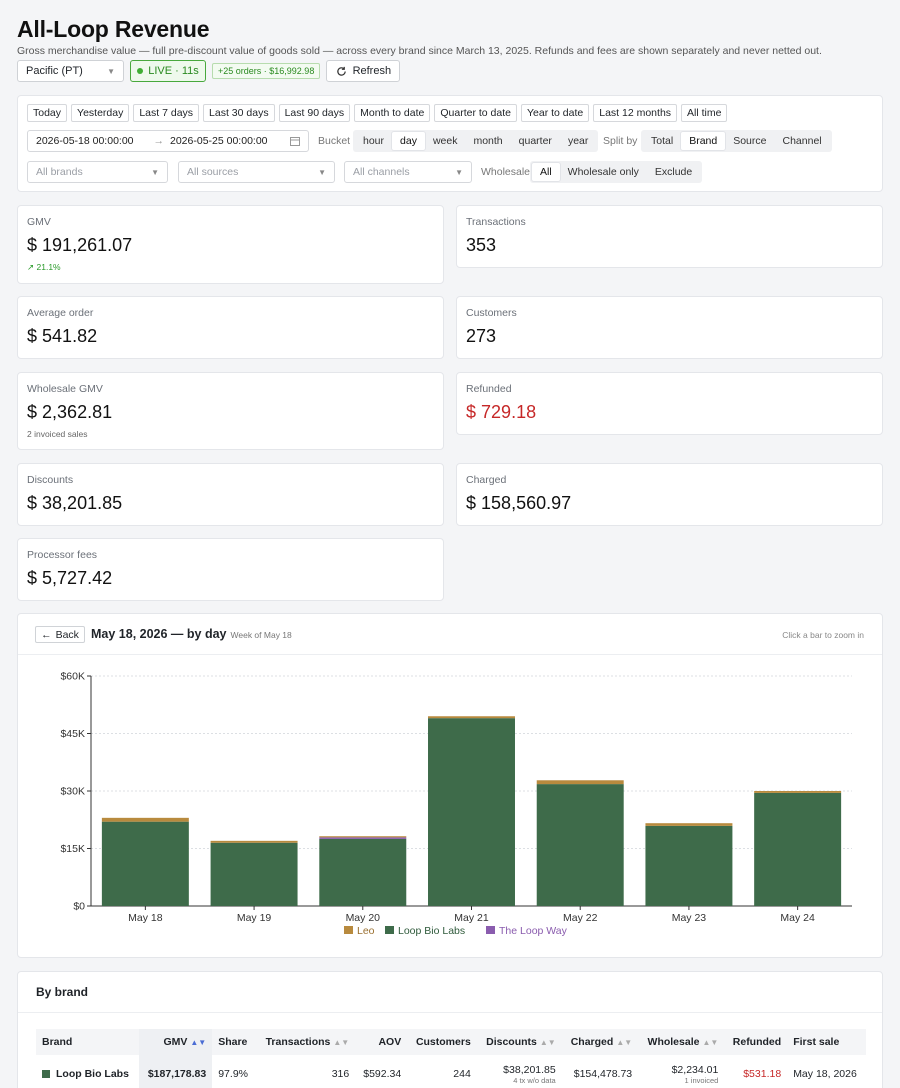  What do you see at coordinates (100, 113) in the screenshot?
I see `preset-yesterday-button: Yesterday` at bounding box center [100, 113].